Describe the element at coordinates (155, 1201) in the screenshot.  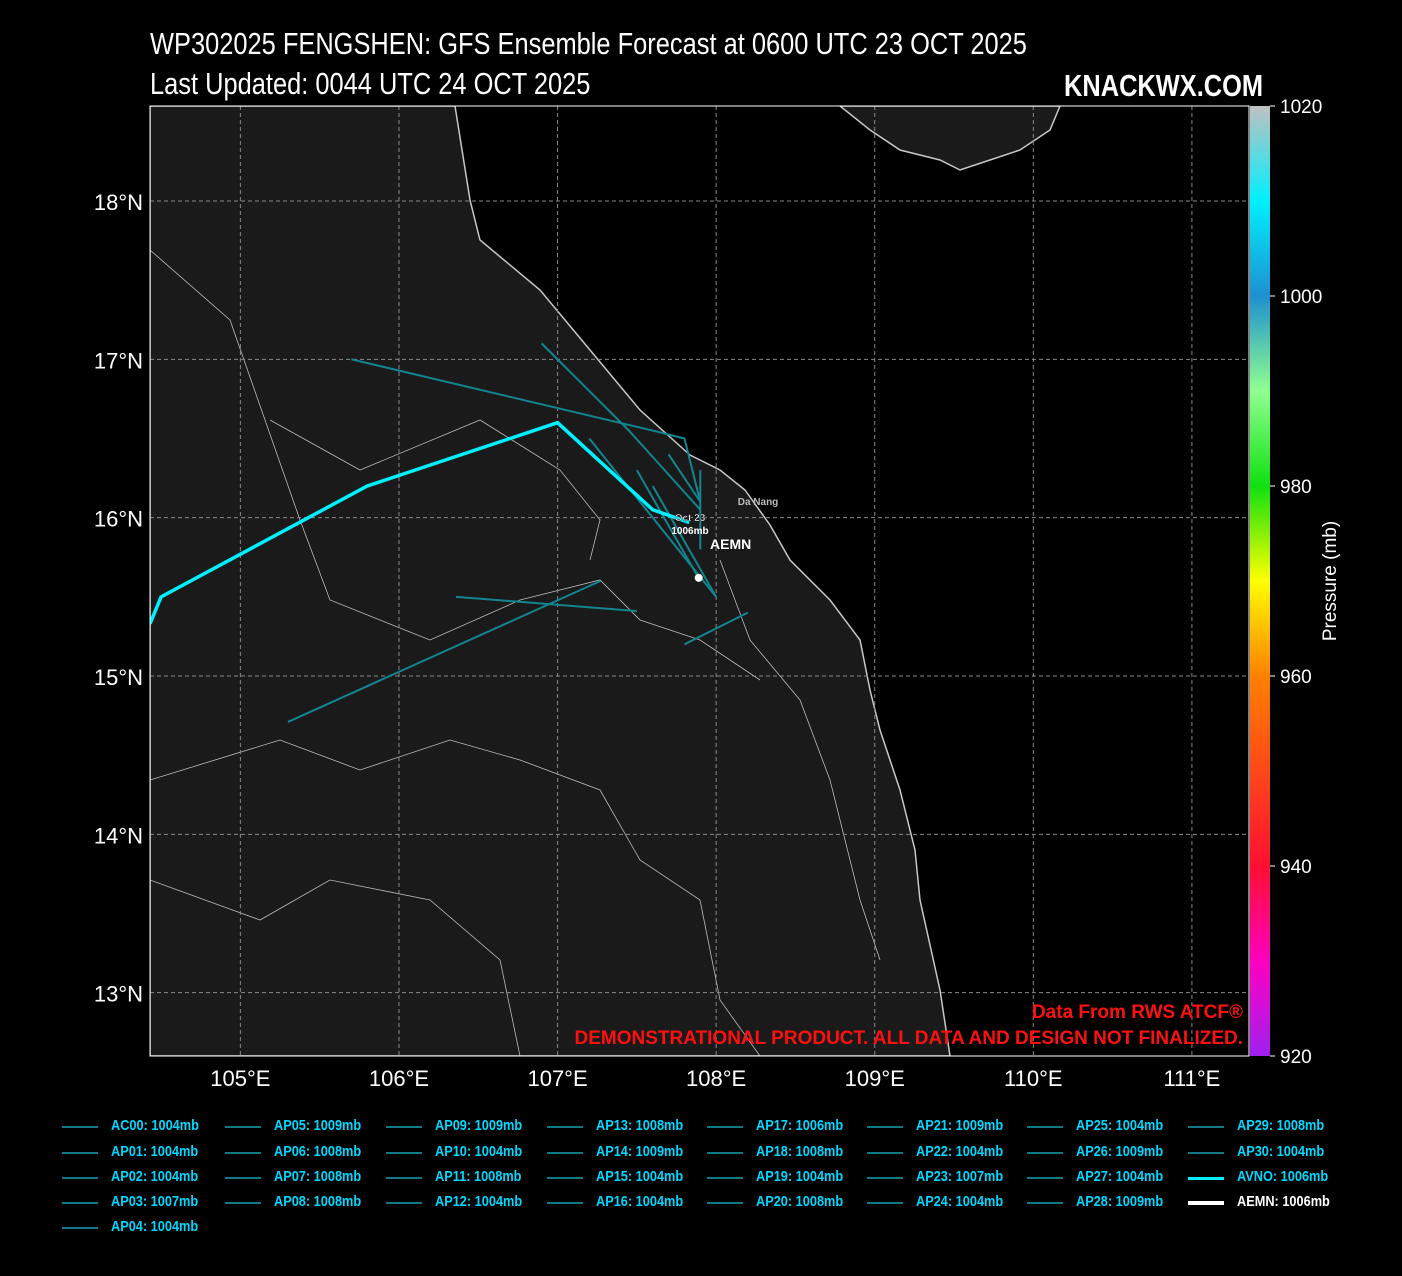
I see `legend-item-label: AP03: 1007mb` at that location.